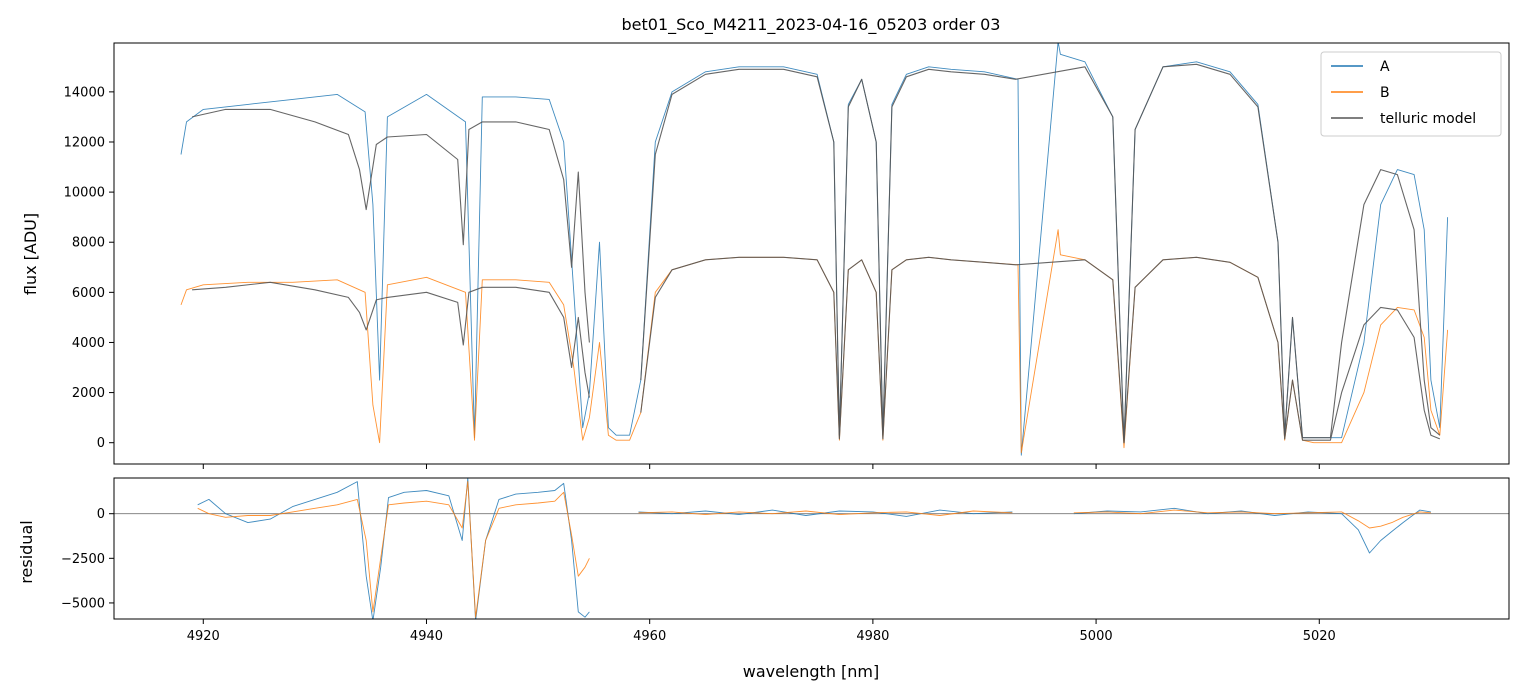 The image size is (1523, 696). Describe the element at coordinates (101, 514) in the screenshot. I see `residual-y-tick-label: 0` at that location.